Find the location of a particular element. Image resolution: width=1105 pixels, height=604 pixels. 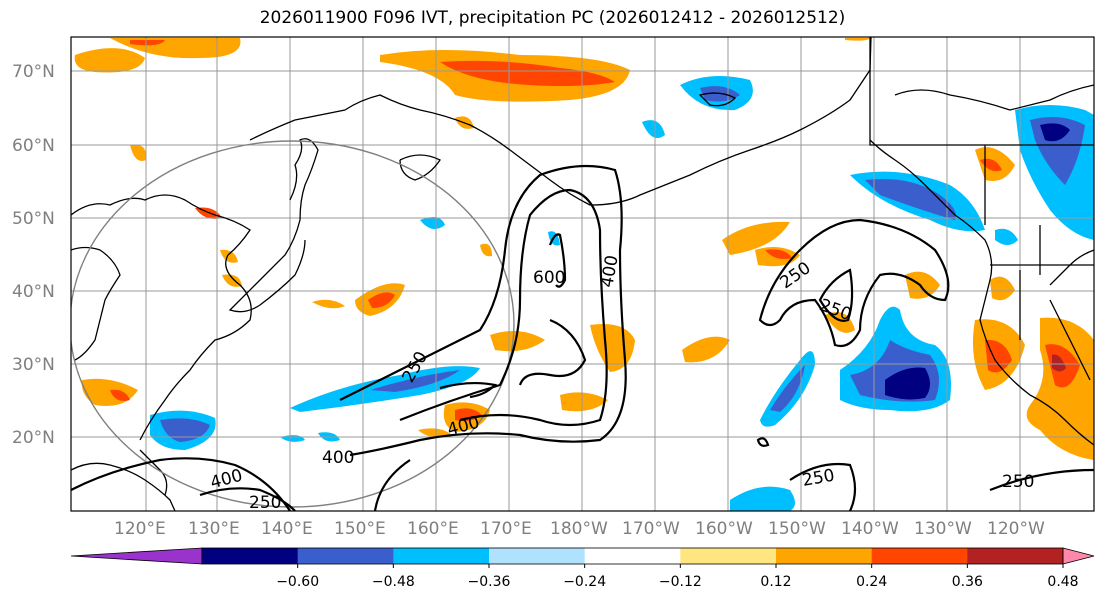

lon-tick-label: 130°E is located at coordinates (214, 529).